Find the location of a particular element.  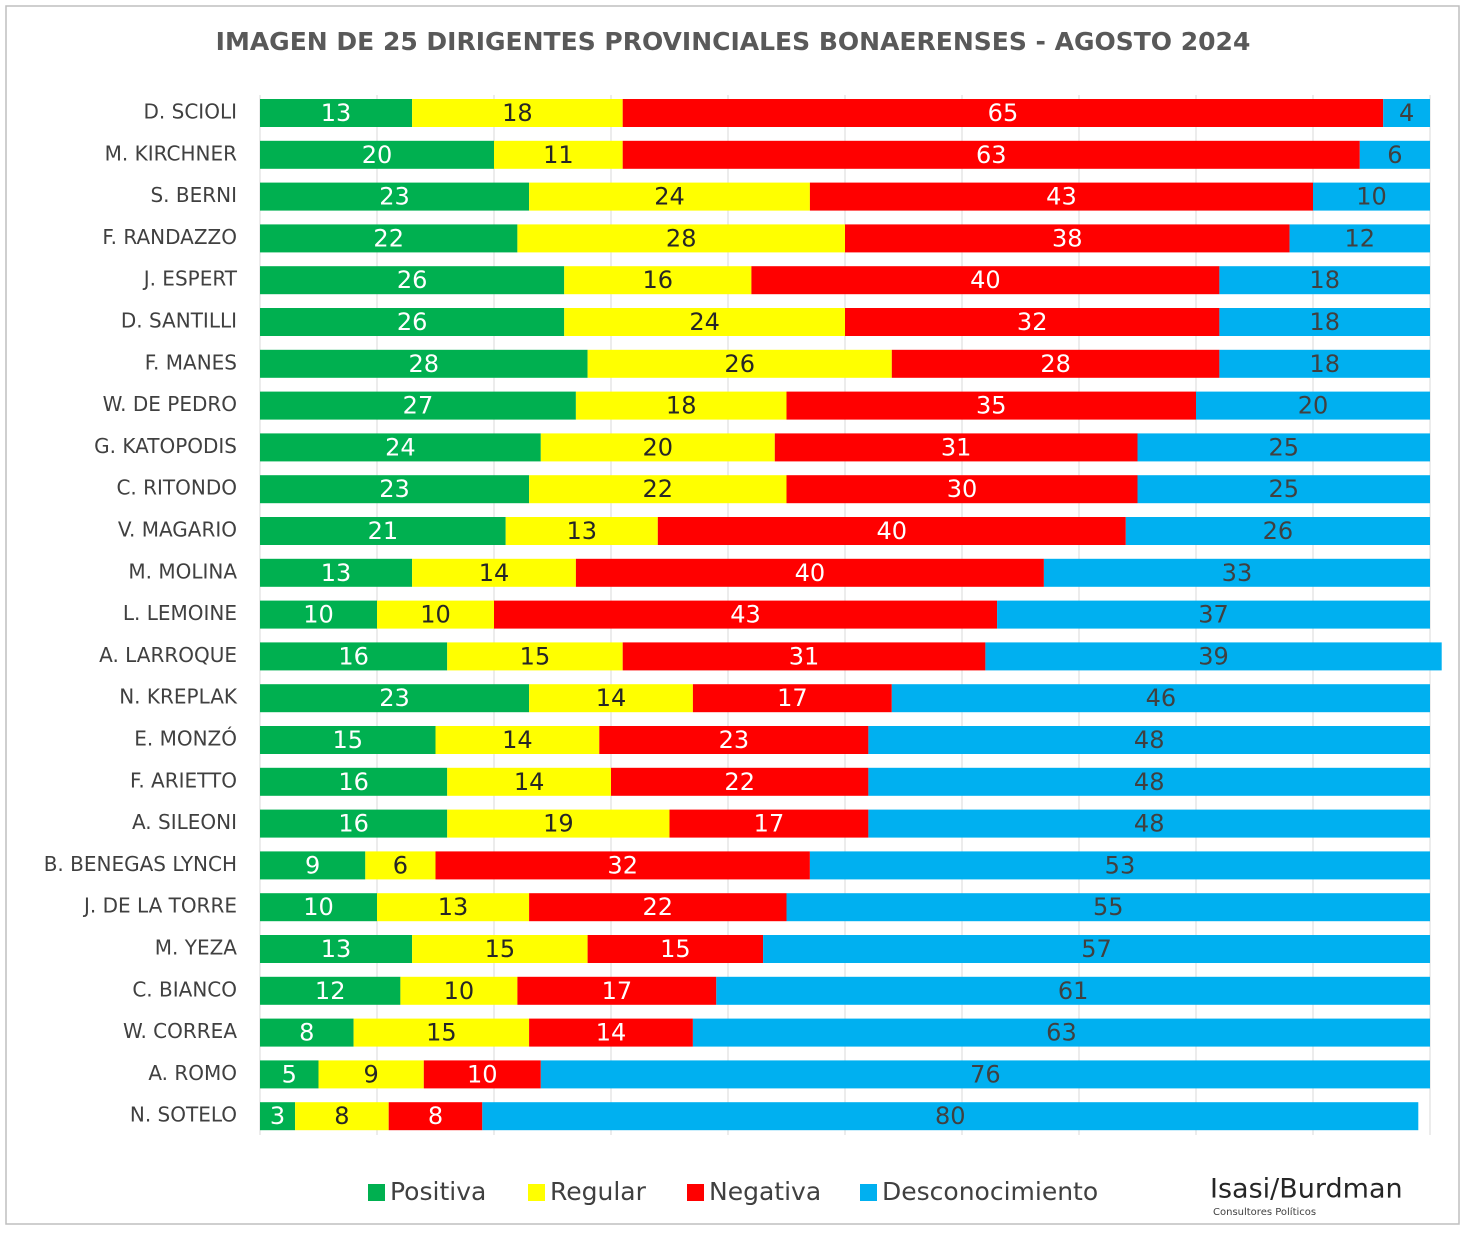

data-label: 80 is located at coordinates (950, 1116).